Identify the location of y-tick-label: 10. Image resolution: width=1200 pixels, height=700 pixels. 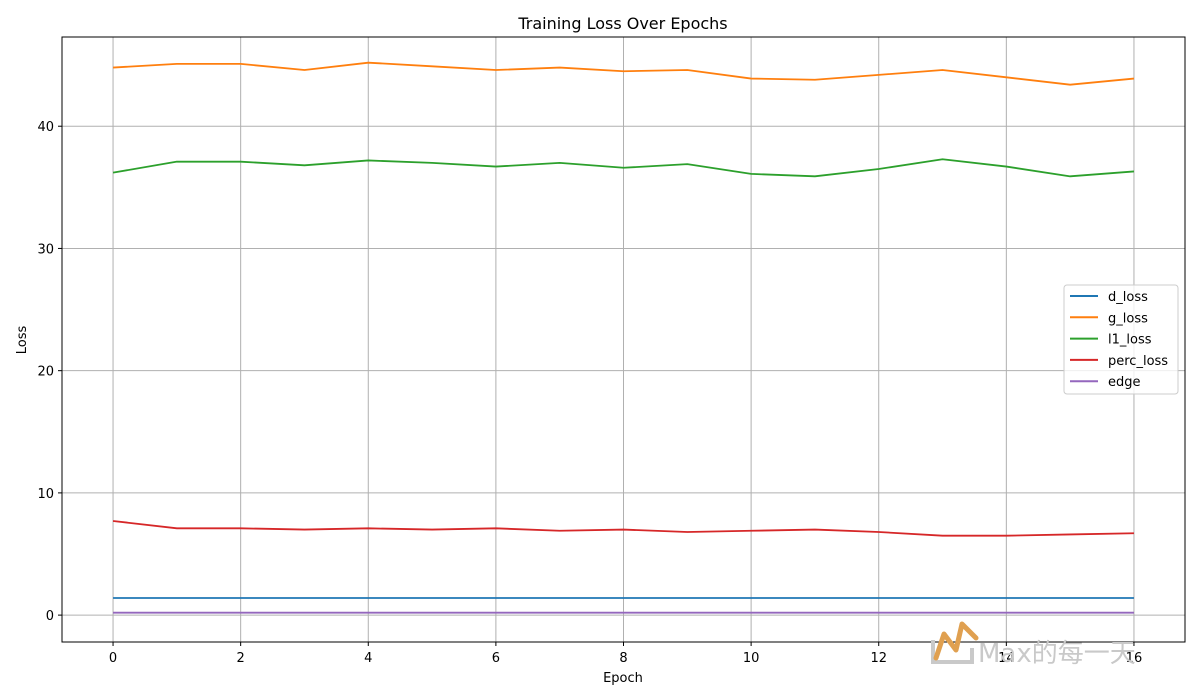
(45, 494).